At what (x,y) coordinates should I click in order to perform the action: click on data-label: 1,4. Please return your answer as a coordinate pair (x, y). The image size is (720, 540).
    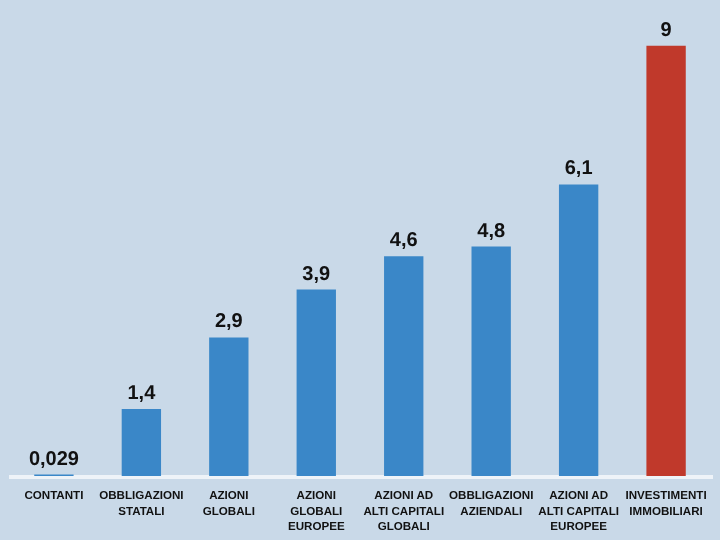
    Looking at the image, I should click on (142, 394).